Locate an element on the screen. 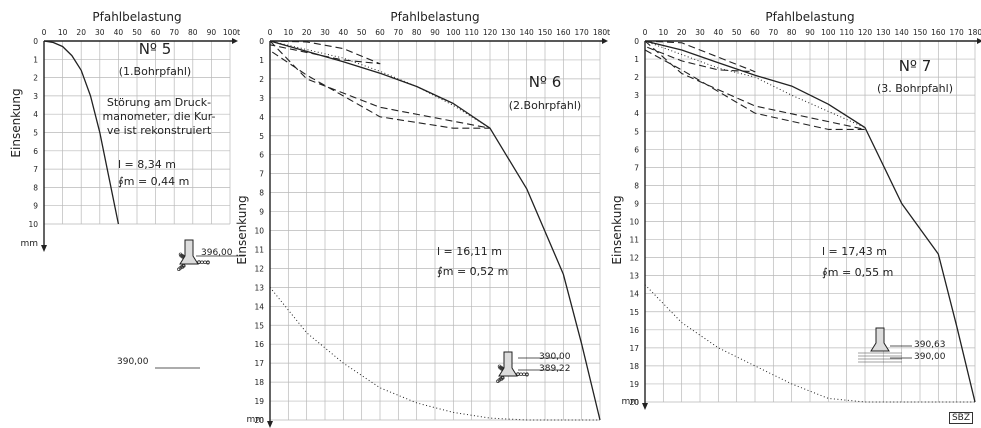 This screenshot has height=428, width=981. y-tick-label: 7 is located at coordinates (261, 174).